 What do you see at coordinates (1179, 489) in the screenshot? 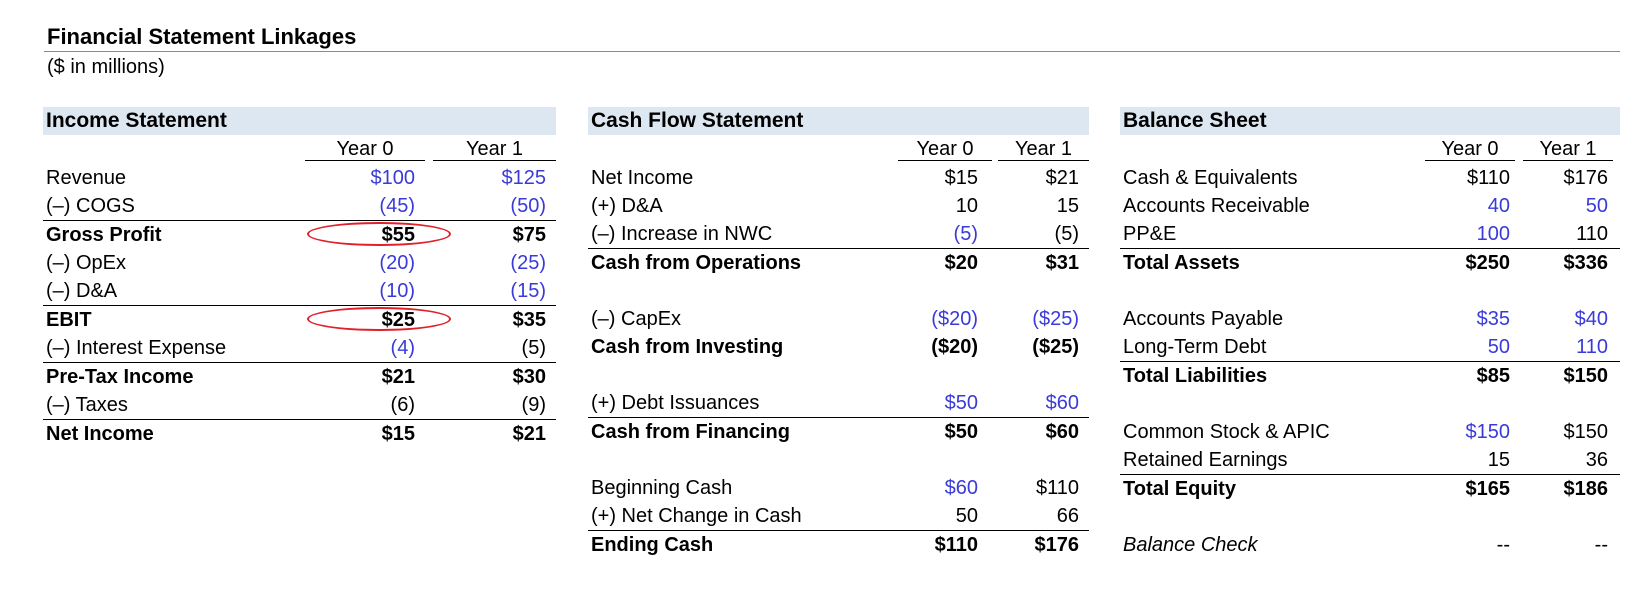
I see `row-label: Total Equity` at bounding box center [1179, 489].